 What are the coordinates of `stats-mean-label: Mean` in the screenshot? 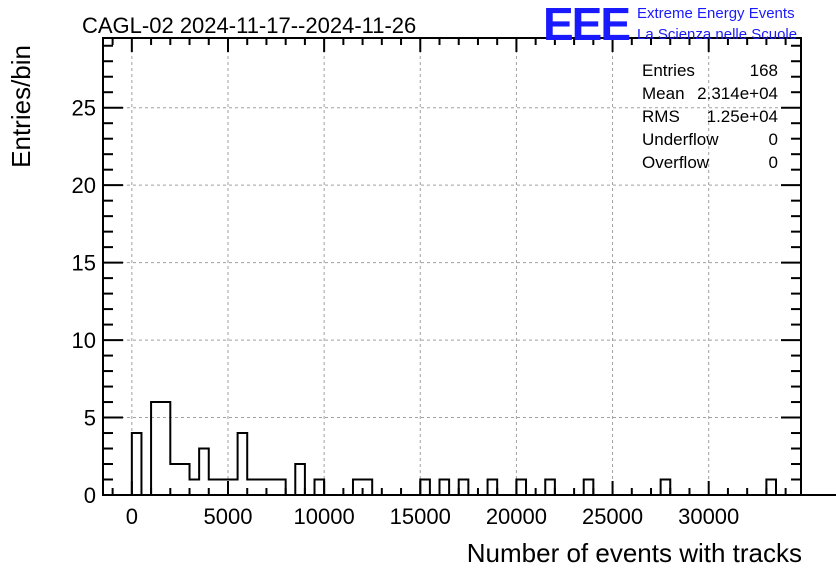 It's located at (663, 93).